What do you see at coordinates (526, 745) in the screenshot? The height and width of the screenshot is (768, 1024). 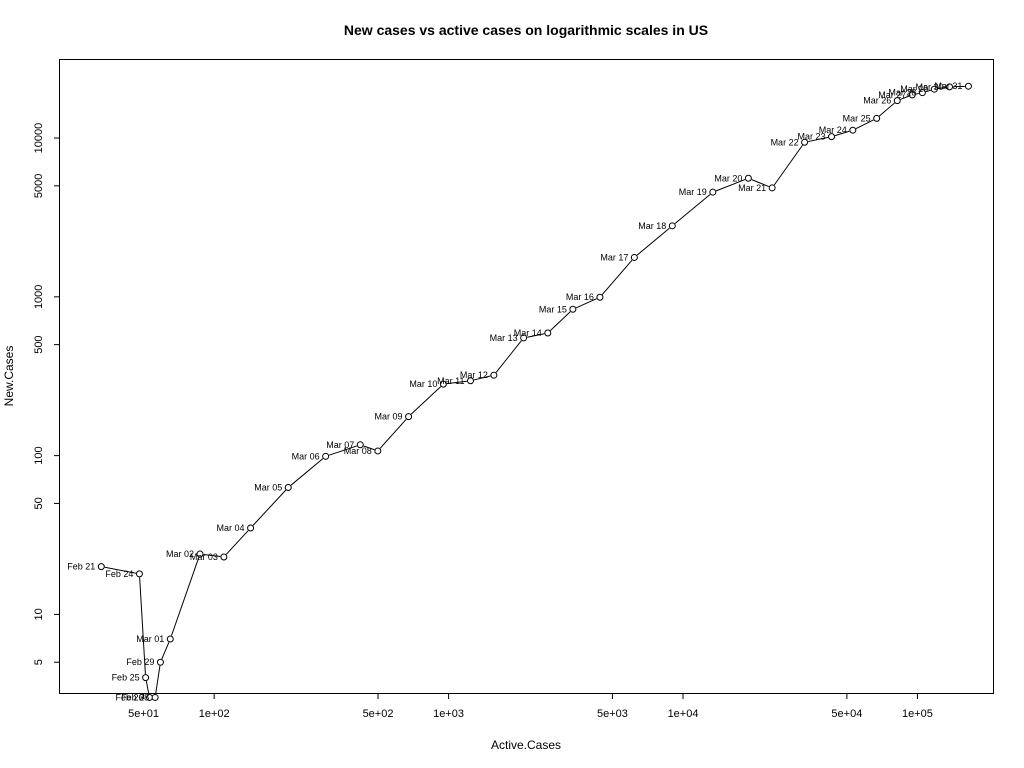 I see `x-axis-title: Active.Cases` at bounding box center [526, 745].